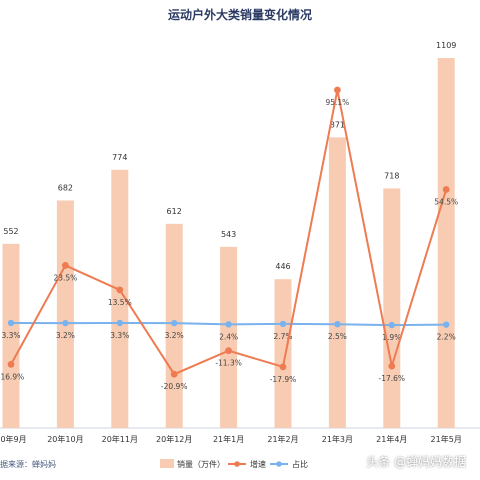 This screenshot has height=480, width=480. Describe the element at coordinates (228, 363) in the screenshot. I see `growth-label: -11.3%` at that location.